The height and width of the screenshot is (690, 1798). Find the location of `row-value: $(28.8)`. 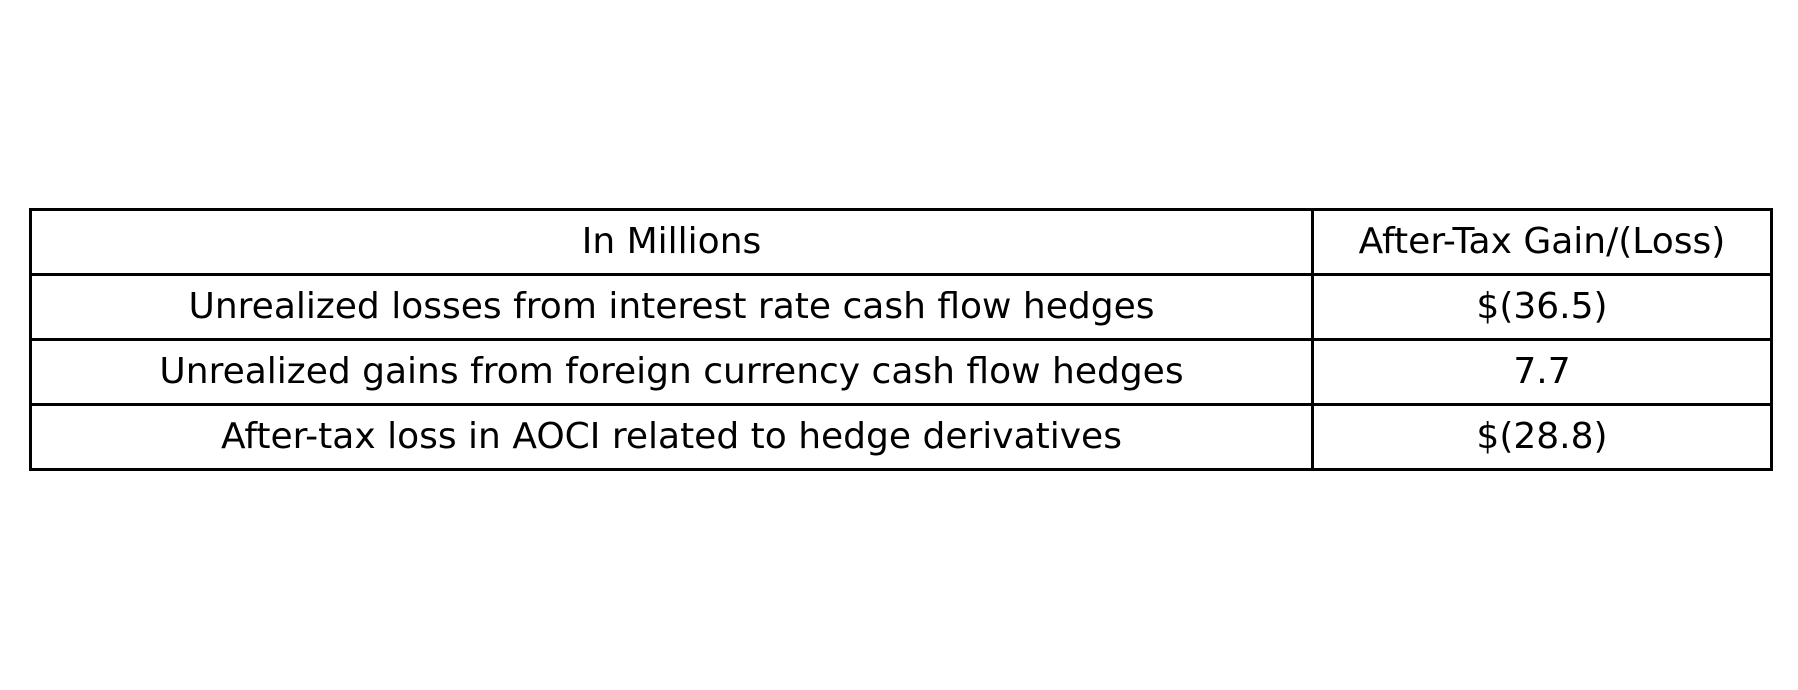

row-value: $(28.8) is located at coordinates (1542, 437).